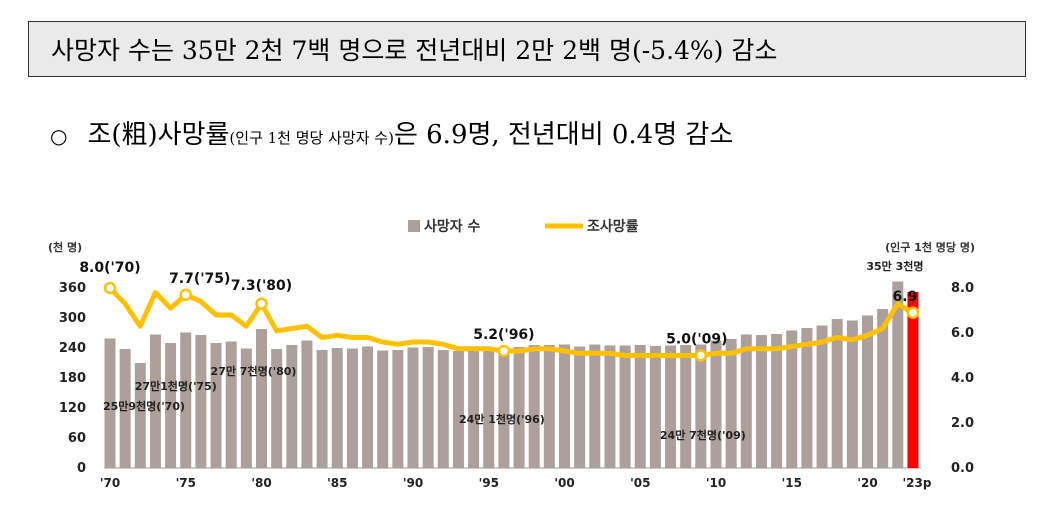  I want to click on bar-1985, so click(337, 408).